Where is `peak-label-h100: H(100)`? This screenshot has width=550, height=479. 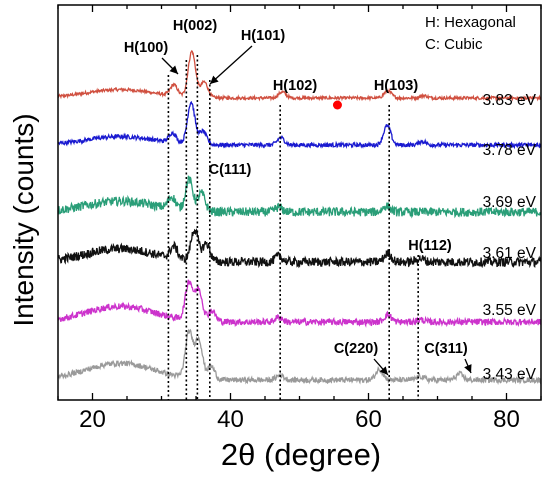 peak-label-h100: H(100) is located at coordinates (146, 48).